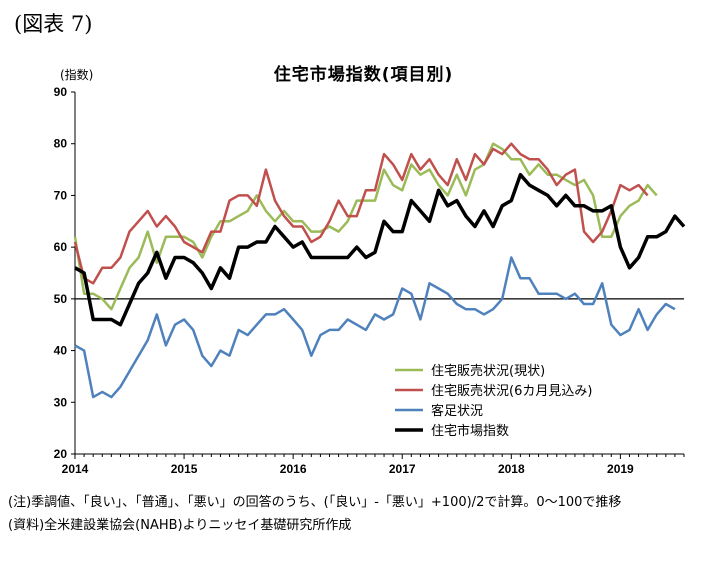  What do you see at coordinates (61, 454) in the screenshot?
I see `y-tick-label: 20` at bounding box center [61, 454].